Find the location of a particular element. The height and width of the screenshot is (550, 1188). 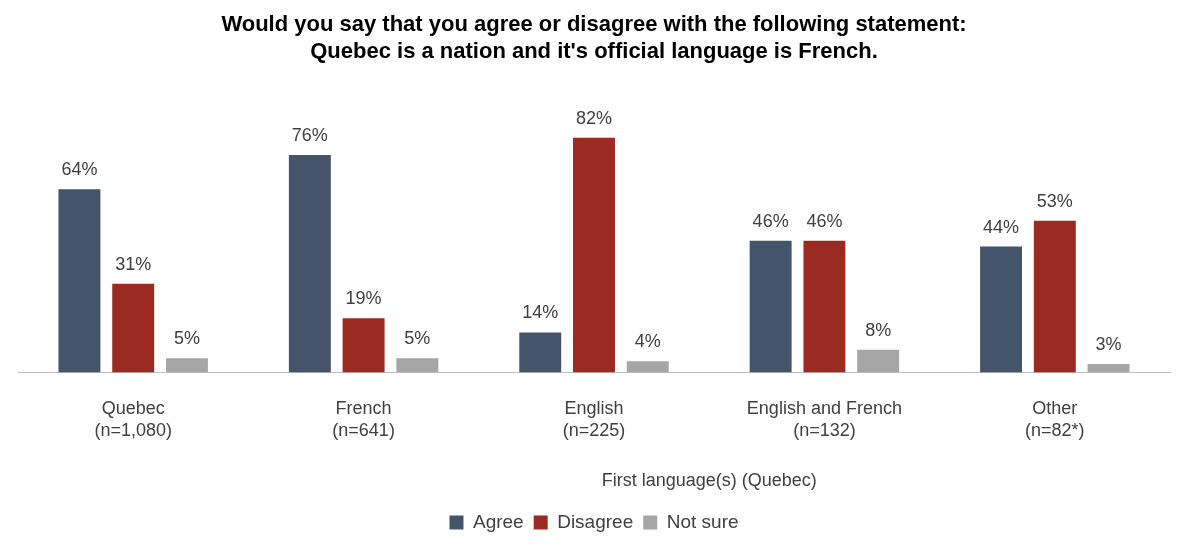

data-label: 19% is located at coordinates (363, 298).